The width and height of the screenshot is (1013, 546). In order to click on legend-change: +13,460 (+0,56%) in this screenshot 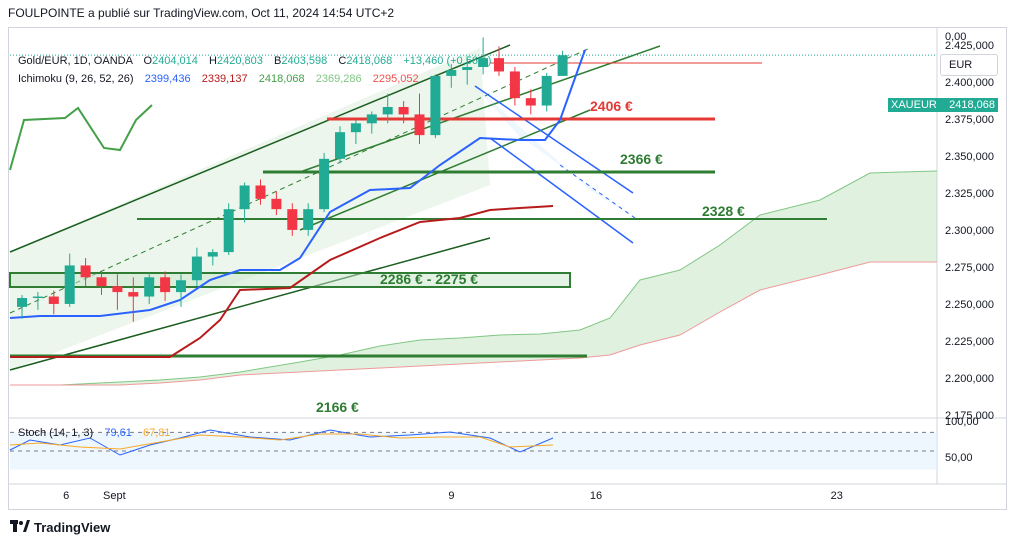, I will do `click(447, 61)`.